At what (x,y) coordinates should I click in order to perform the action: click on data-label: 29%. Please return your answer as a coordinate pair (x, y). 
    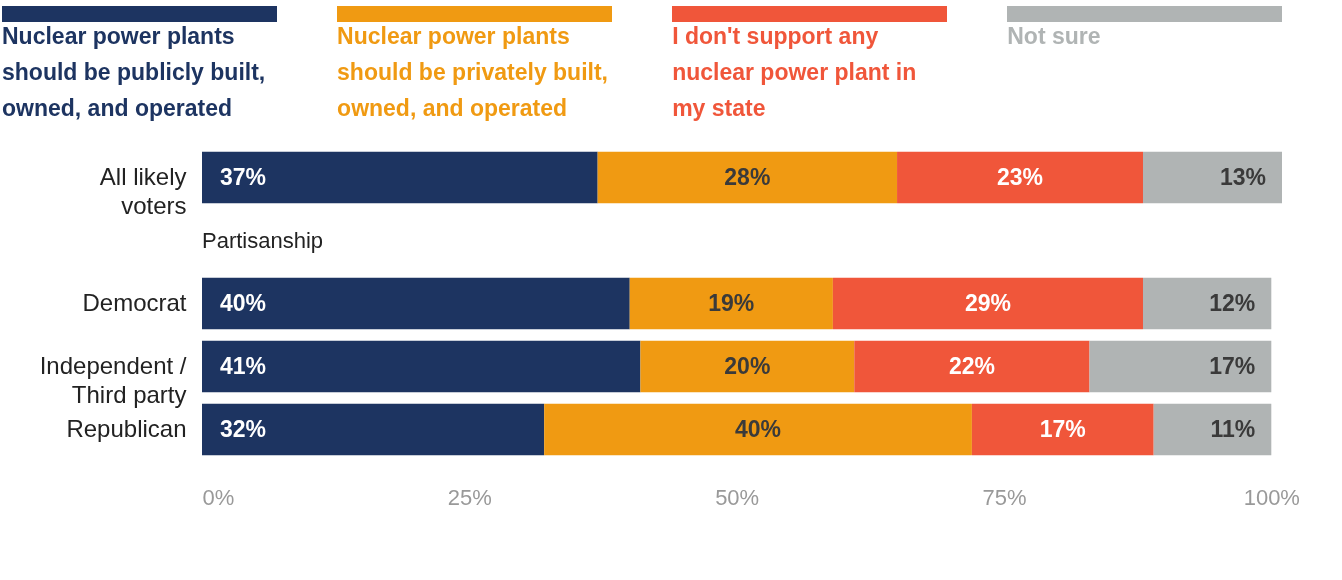
    Looking at the image, I should click on (987, 302).